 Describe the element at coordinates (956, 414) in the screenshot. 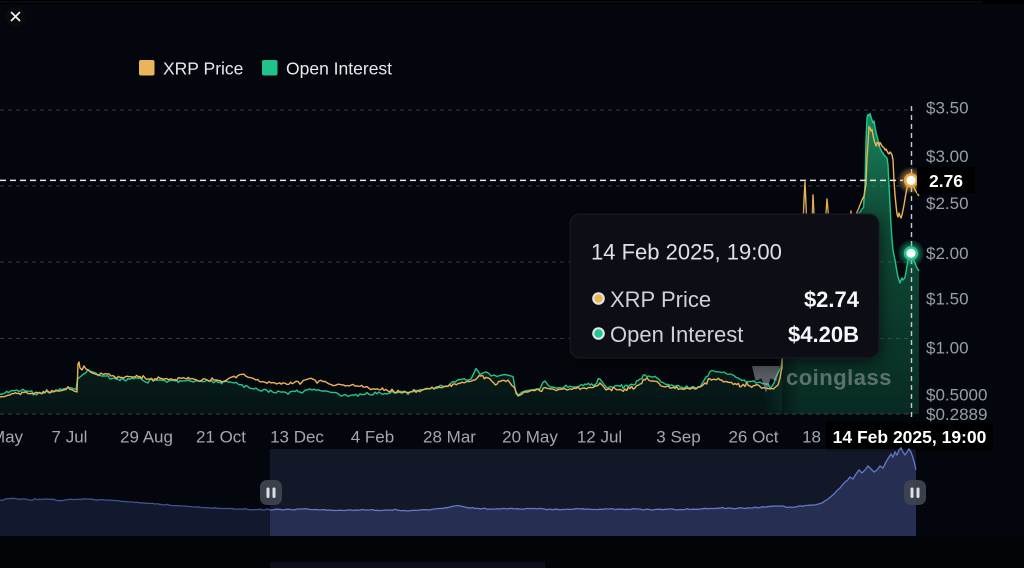

I see `svg-text: $0.2889` at that location.